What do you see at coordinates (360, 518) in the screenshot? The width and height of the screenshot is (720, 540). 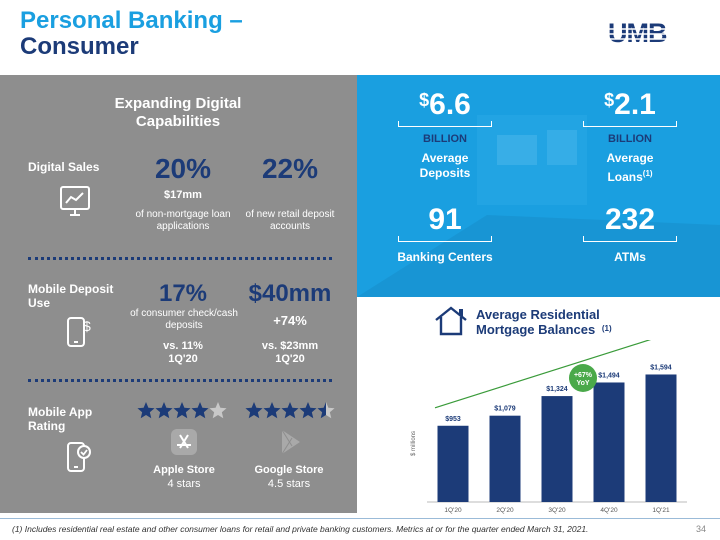 I see `footer-divider` at bounding box center [360, 518].